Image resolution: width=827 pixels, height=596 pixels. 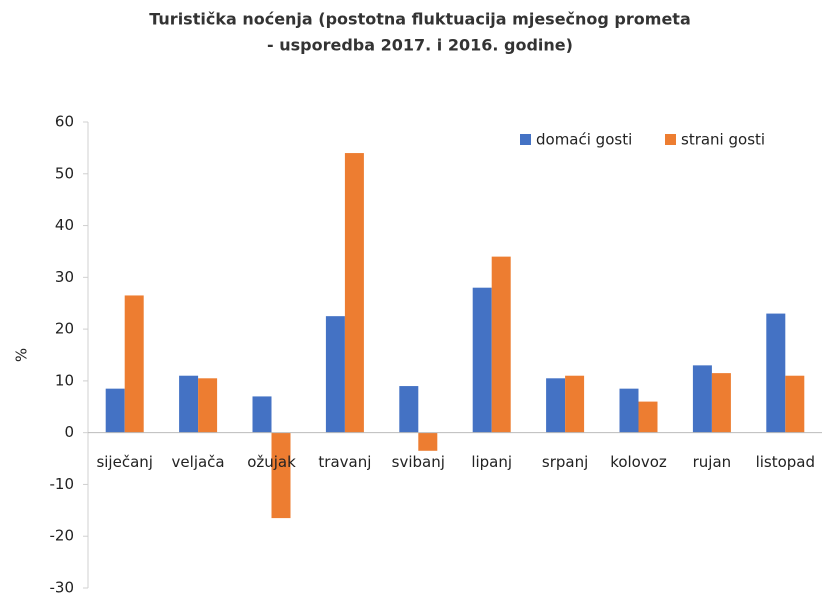 I want to click on y-tick-label: 60, so click(x=64, y=122).